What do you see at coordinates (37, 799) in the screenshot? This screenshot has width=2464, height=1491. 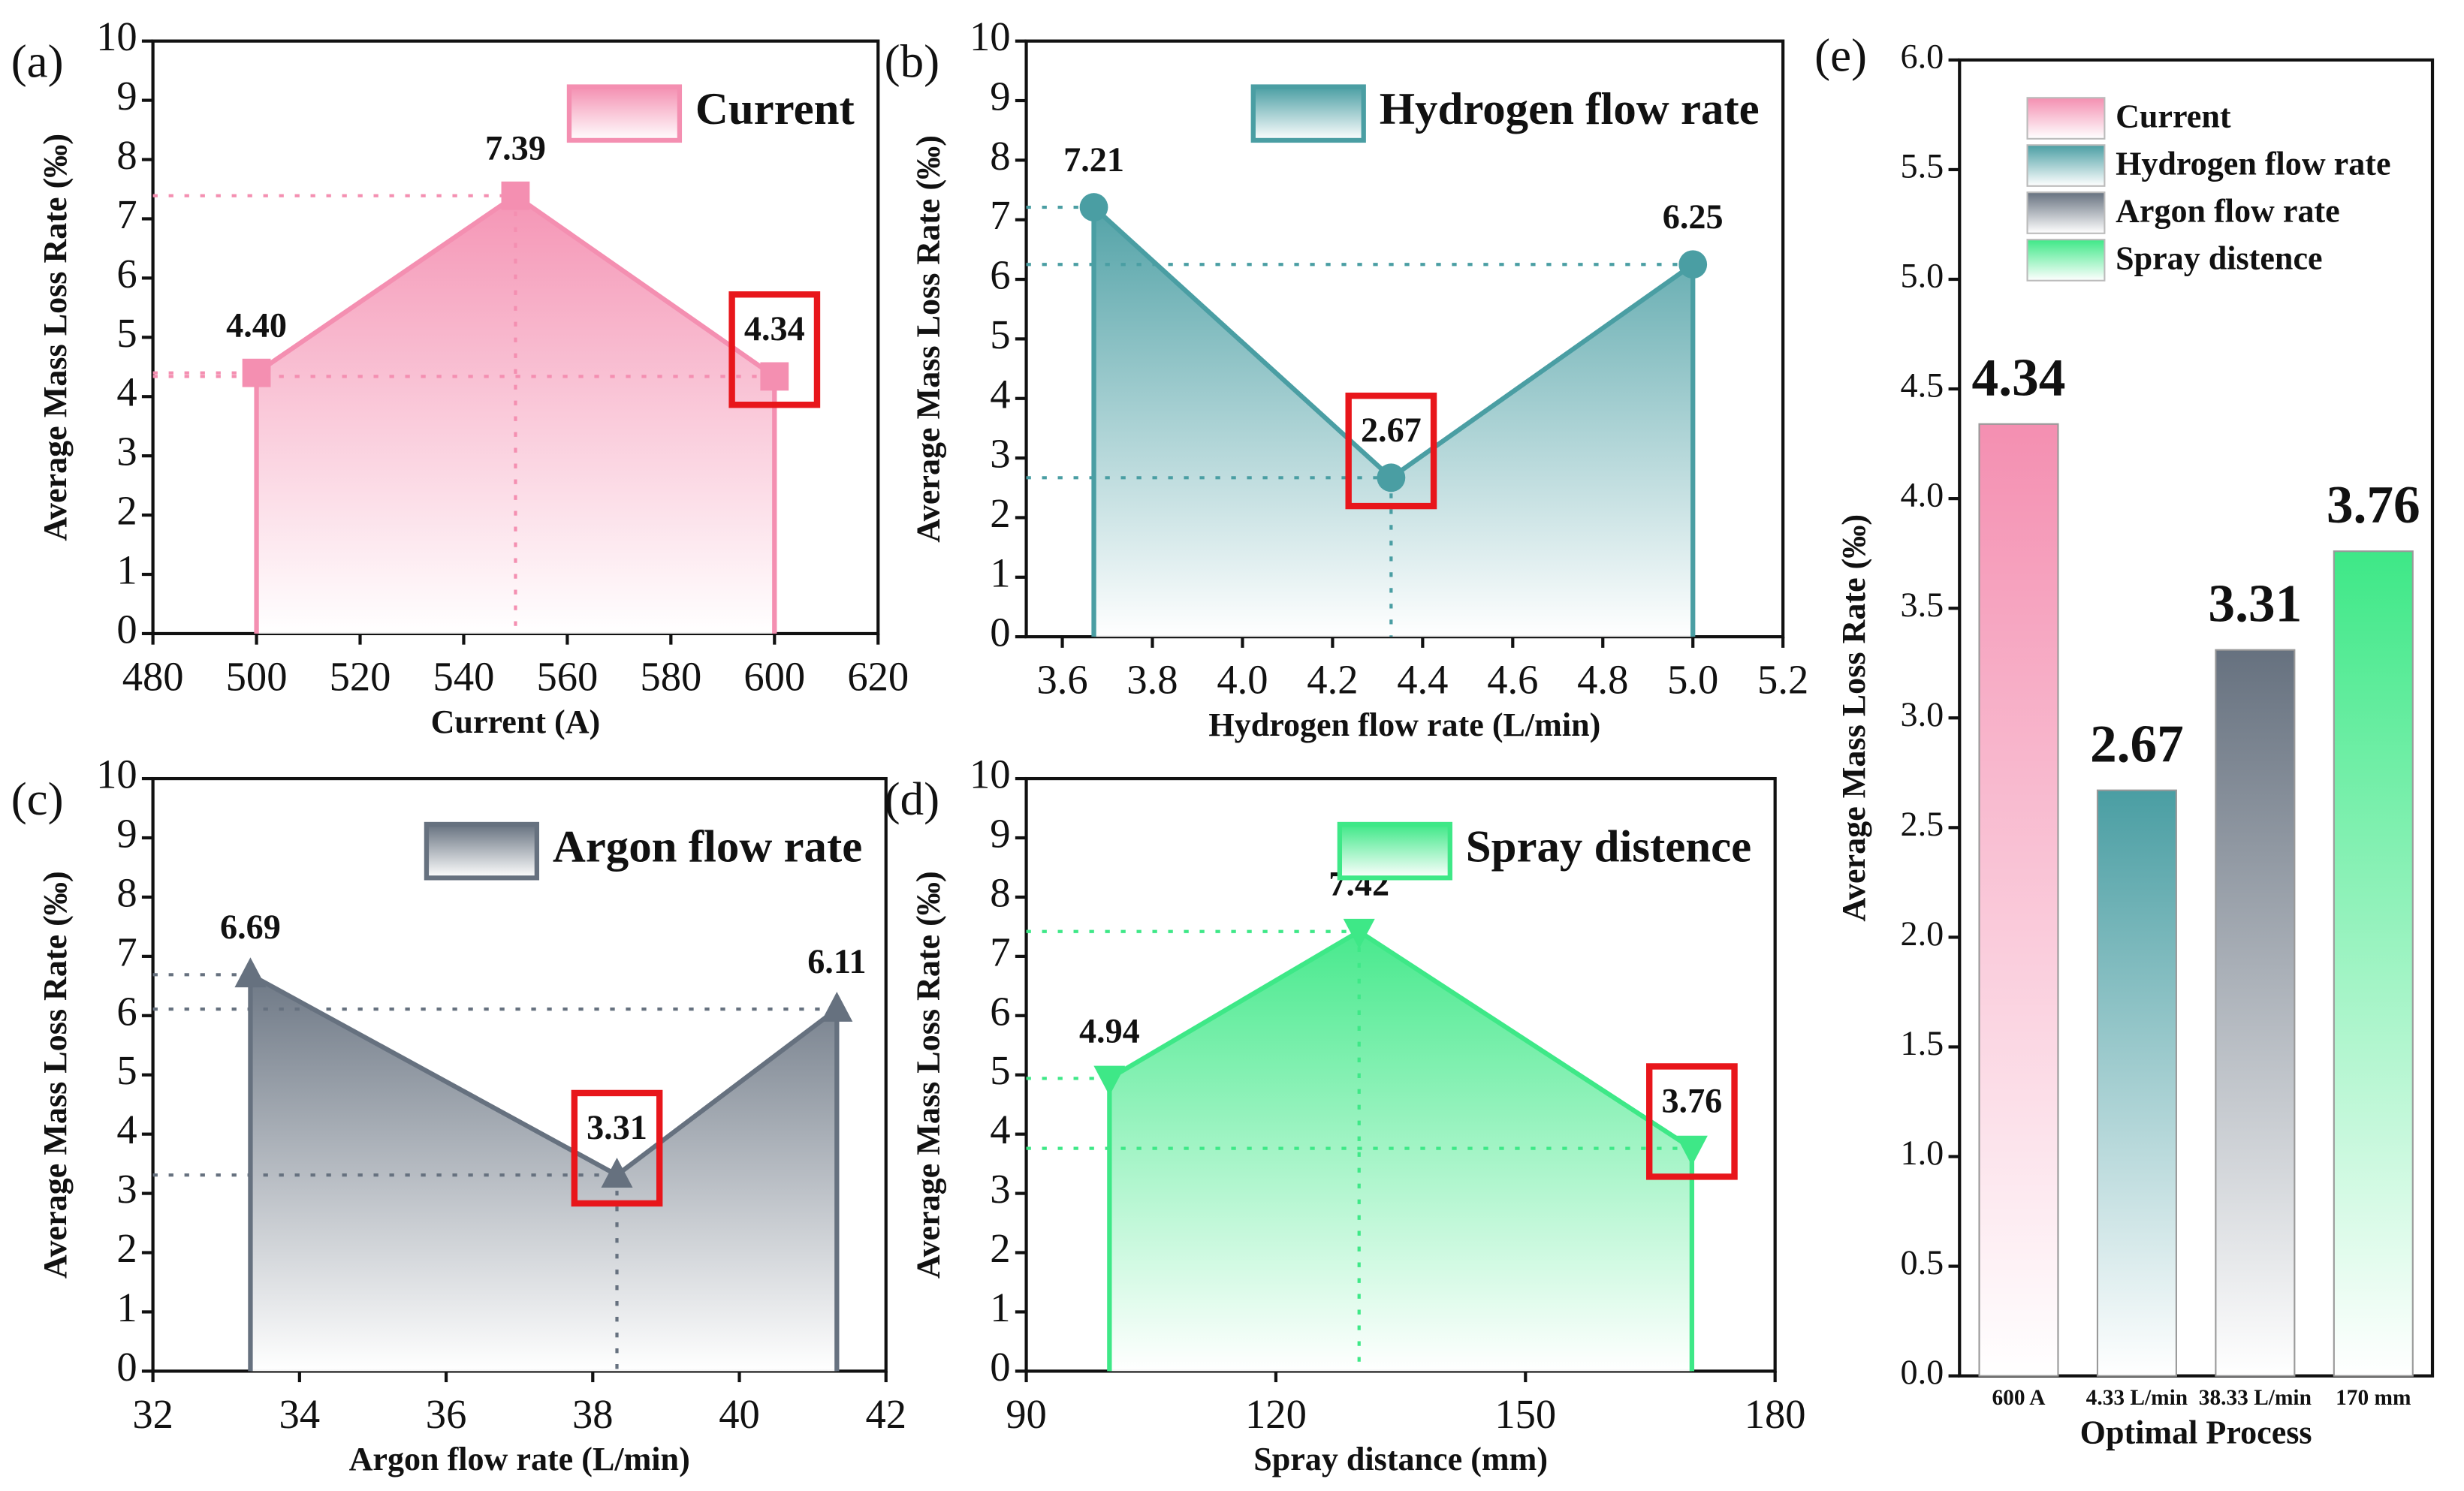 I see `panel-label: (c)` at bounding box center [37, 799].